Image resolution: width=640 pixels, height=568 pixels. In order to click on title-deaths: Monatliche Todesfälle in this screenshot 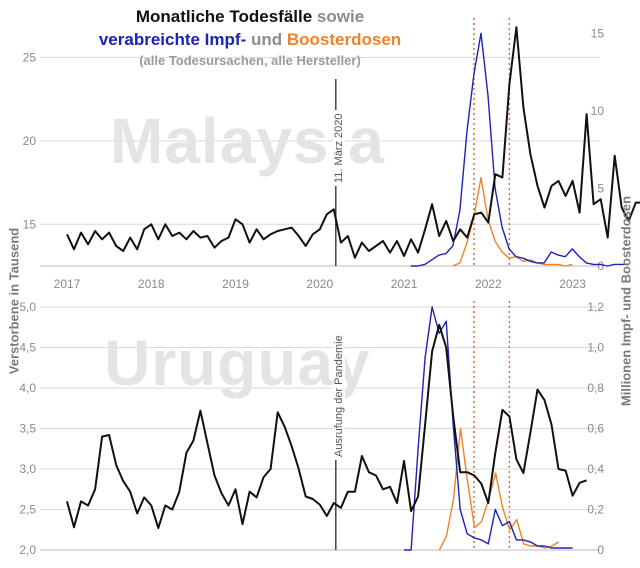, I will do `click(224, 16)`.